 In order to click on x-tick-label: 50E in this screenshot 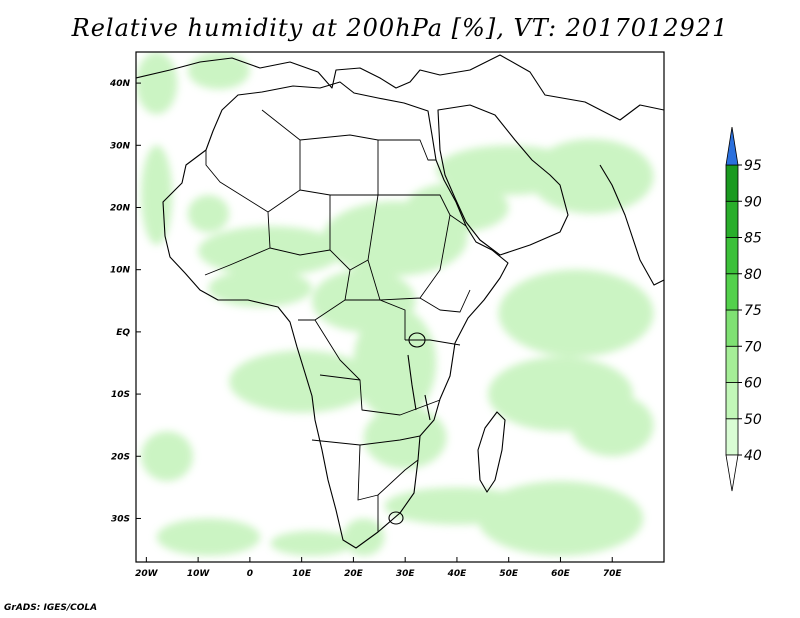, I will do `click(509, 574)`.